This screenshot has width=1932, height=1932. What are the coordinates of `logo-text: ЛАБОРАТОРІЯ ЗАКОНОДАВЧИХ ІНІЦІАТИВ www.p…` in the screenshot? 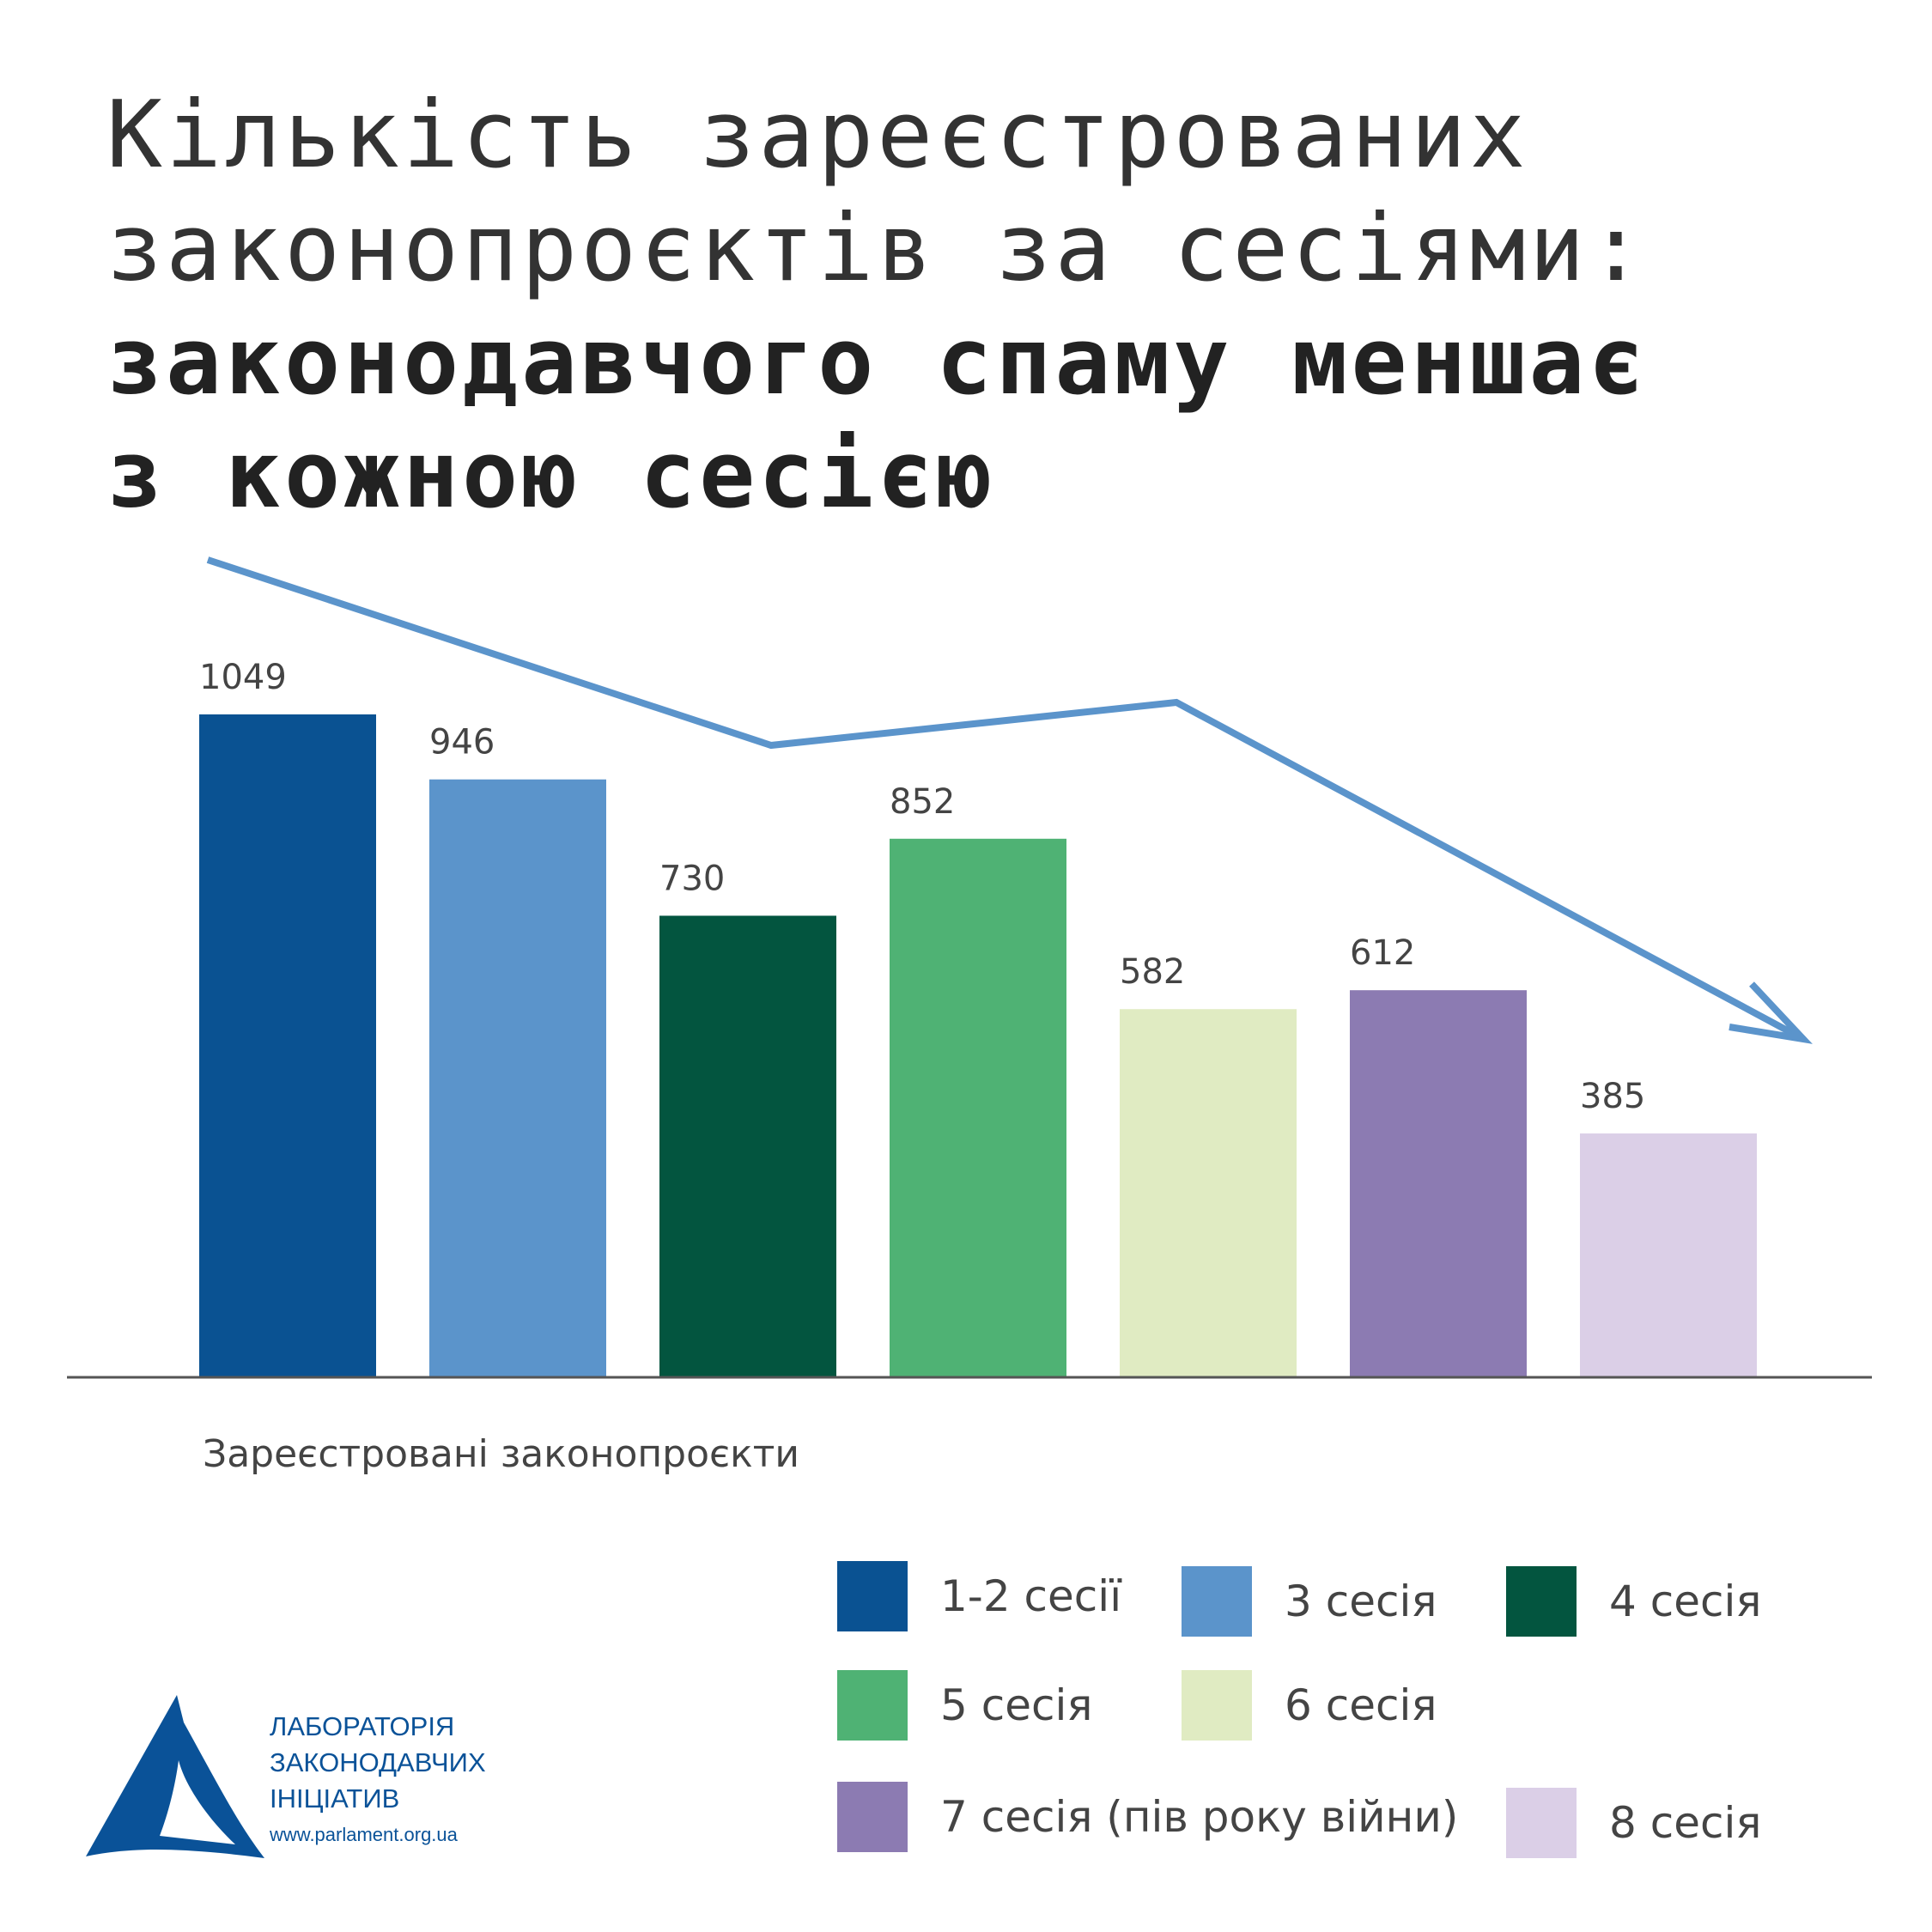 It's located at (378, 1777).